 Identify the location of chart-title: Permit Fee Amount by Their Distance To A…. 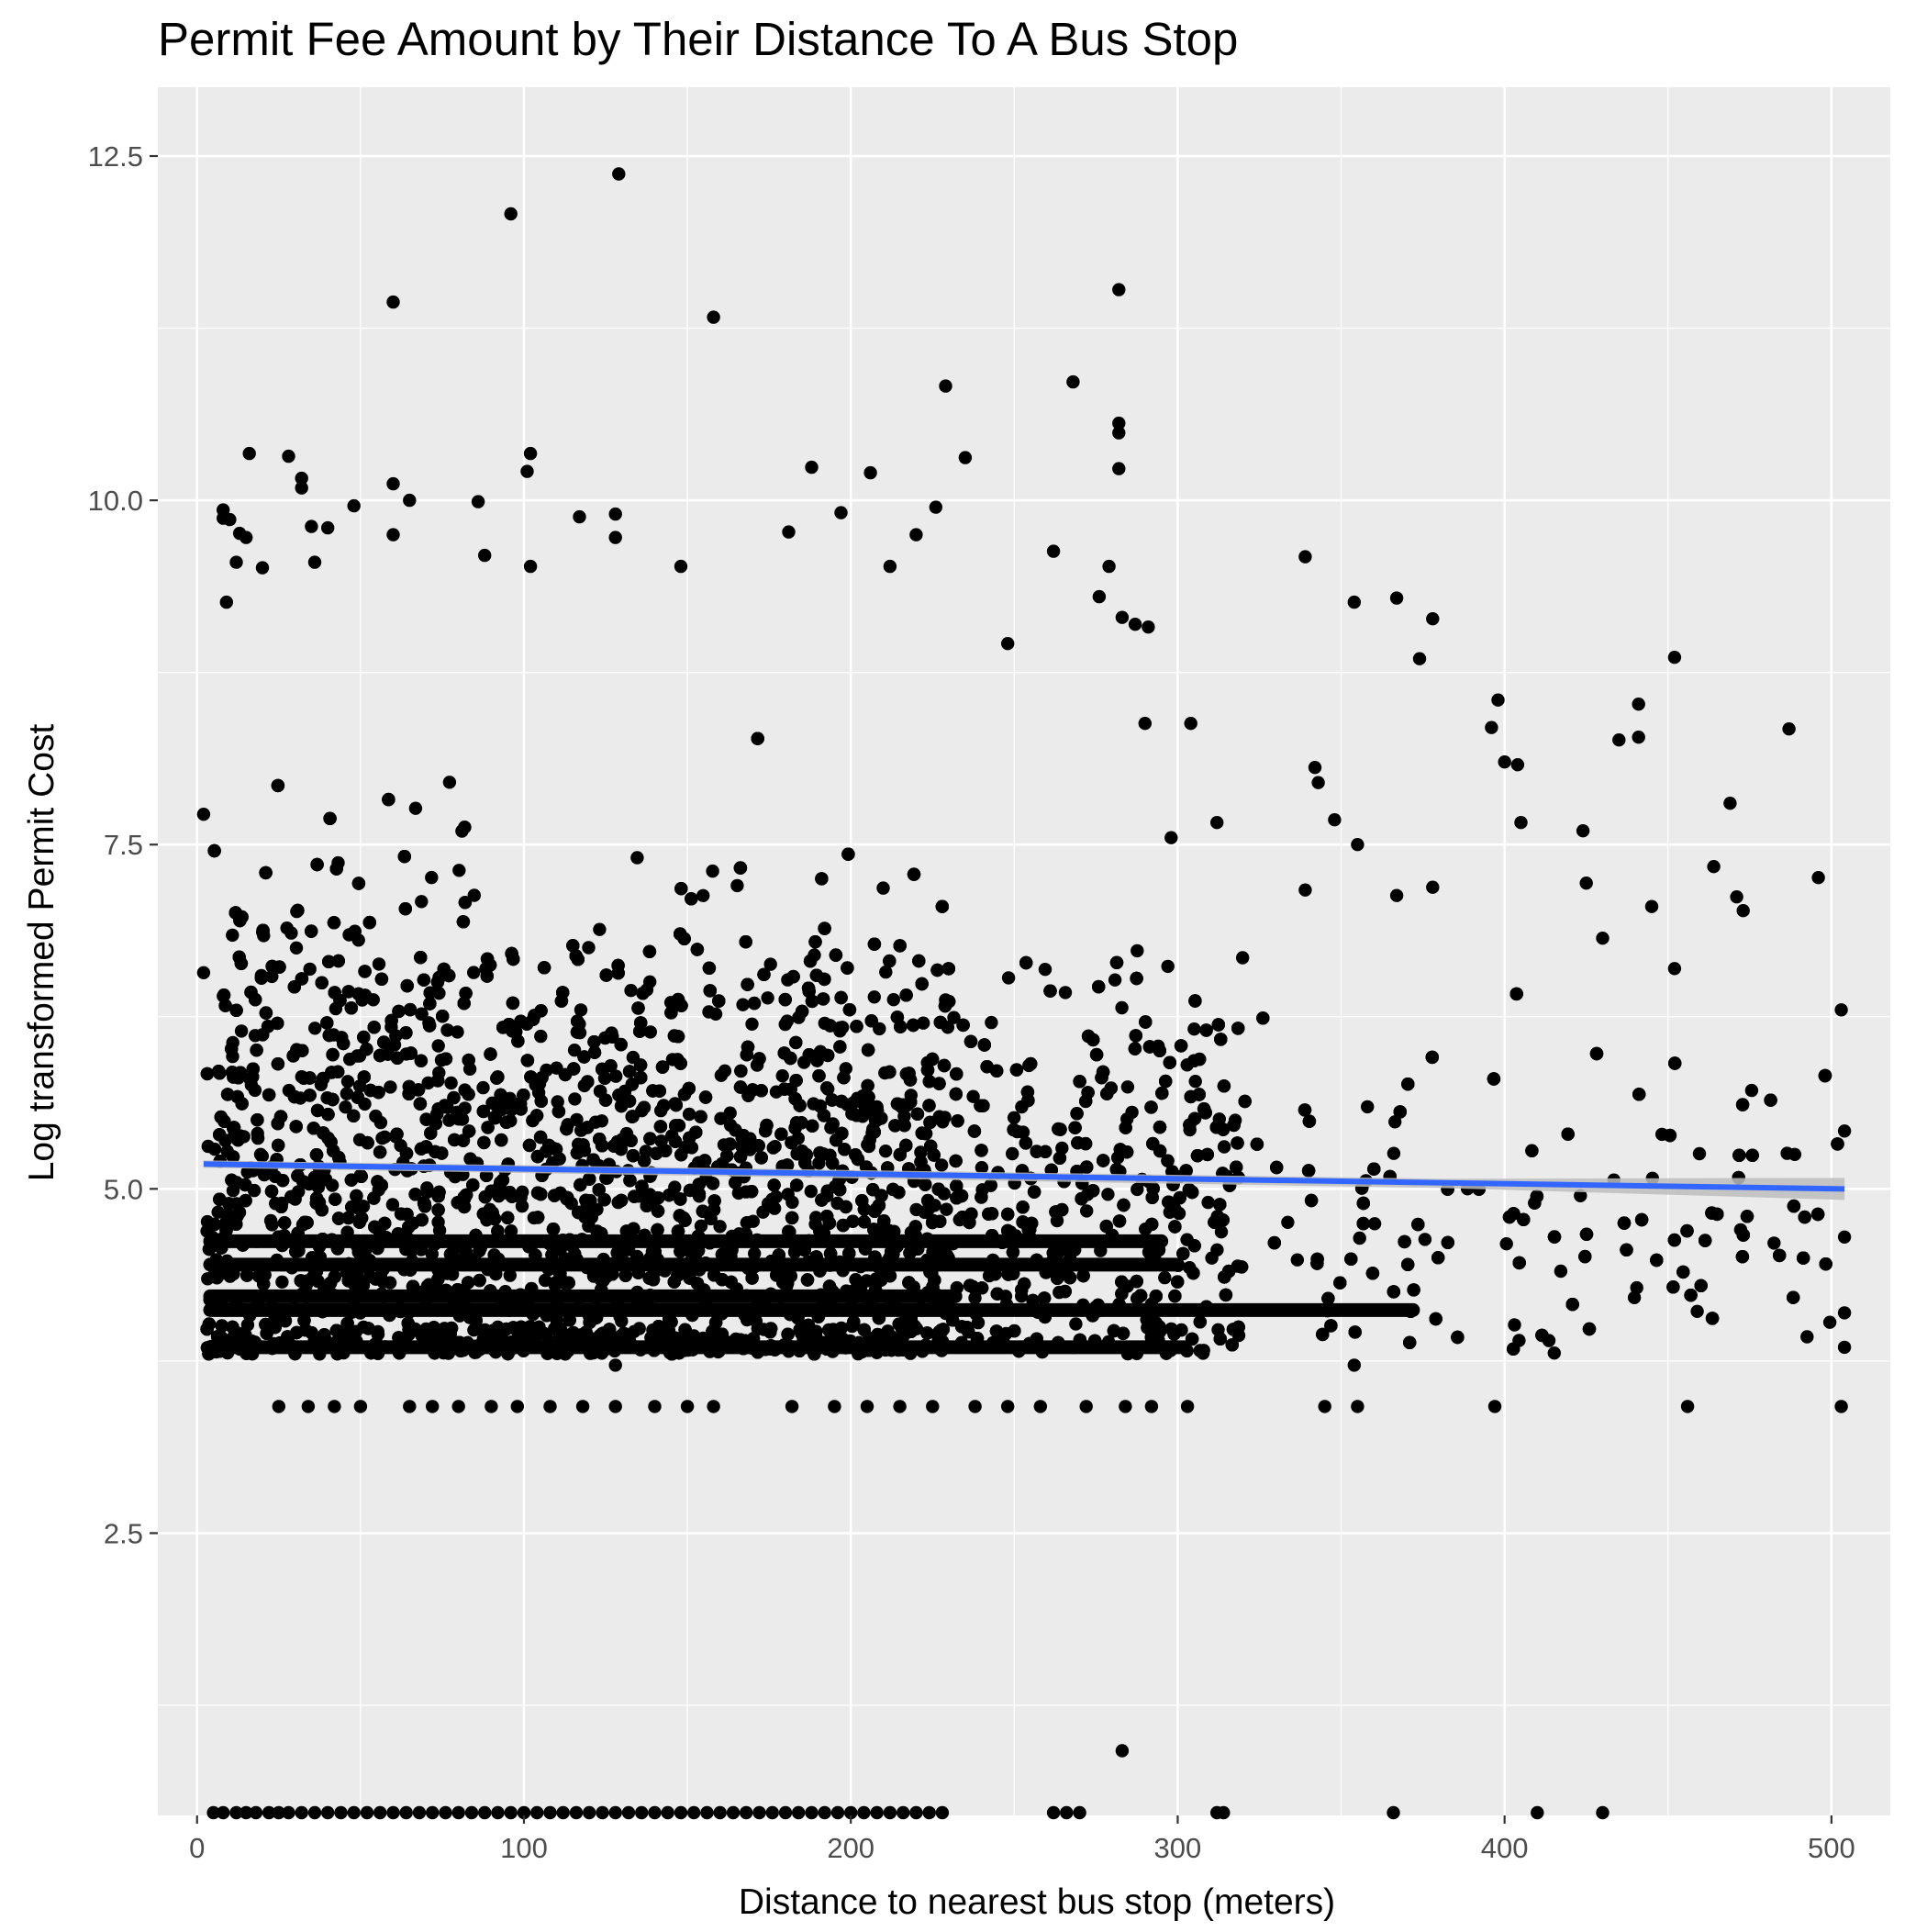
(698, 39).